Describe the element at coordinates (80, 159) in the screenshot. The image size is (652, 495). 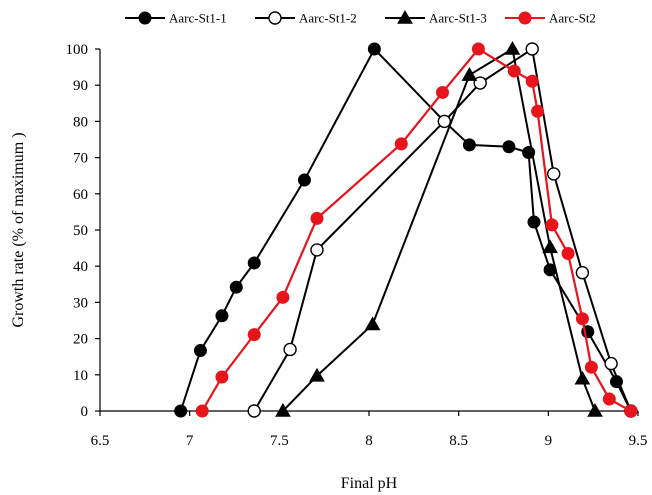
I see `y-tick-label: 70` at that location.